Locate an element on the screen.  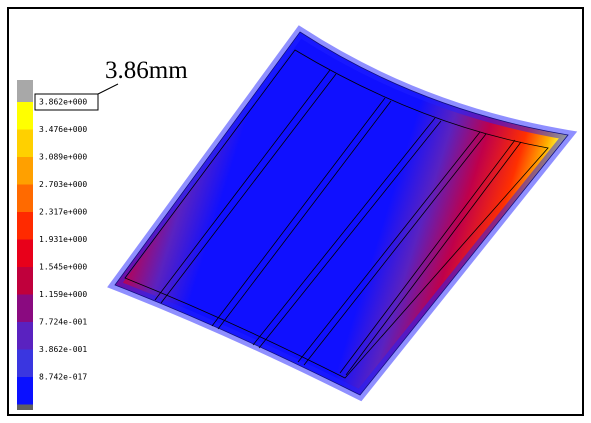
annotation: 3.86mm is located at coordinates (146, 70).